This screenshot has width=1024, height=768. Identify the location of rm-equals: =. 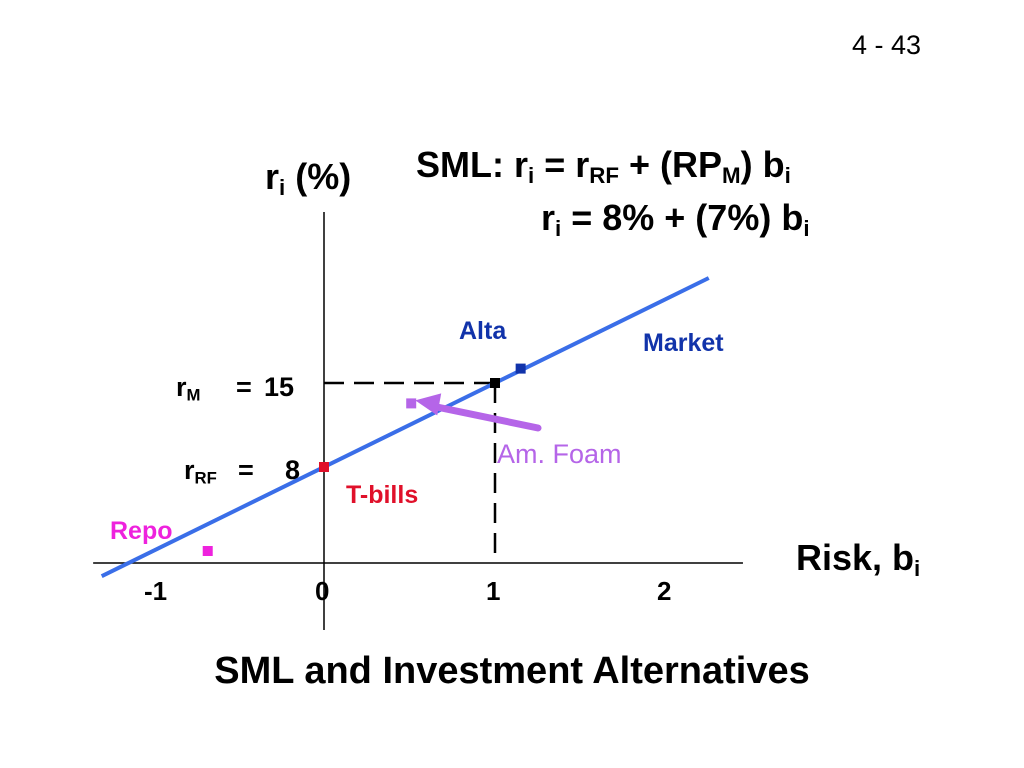
(244, 387).